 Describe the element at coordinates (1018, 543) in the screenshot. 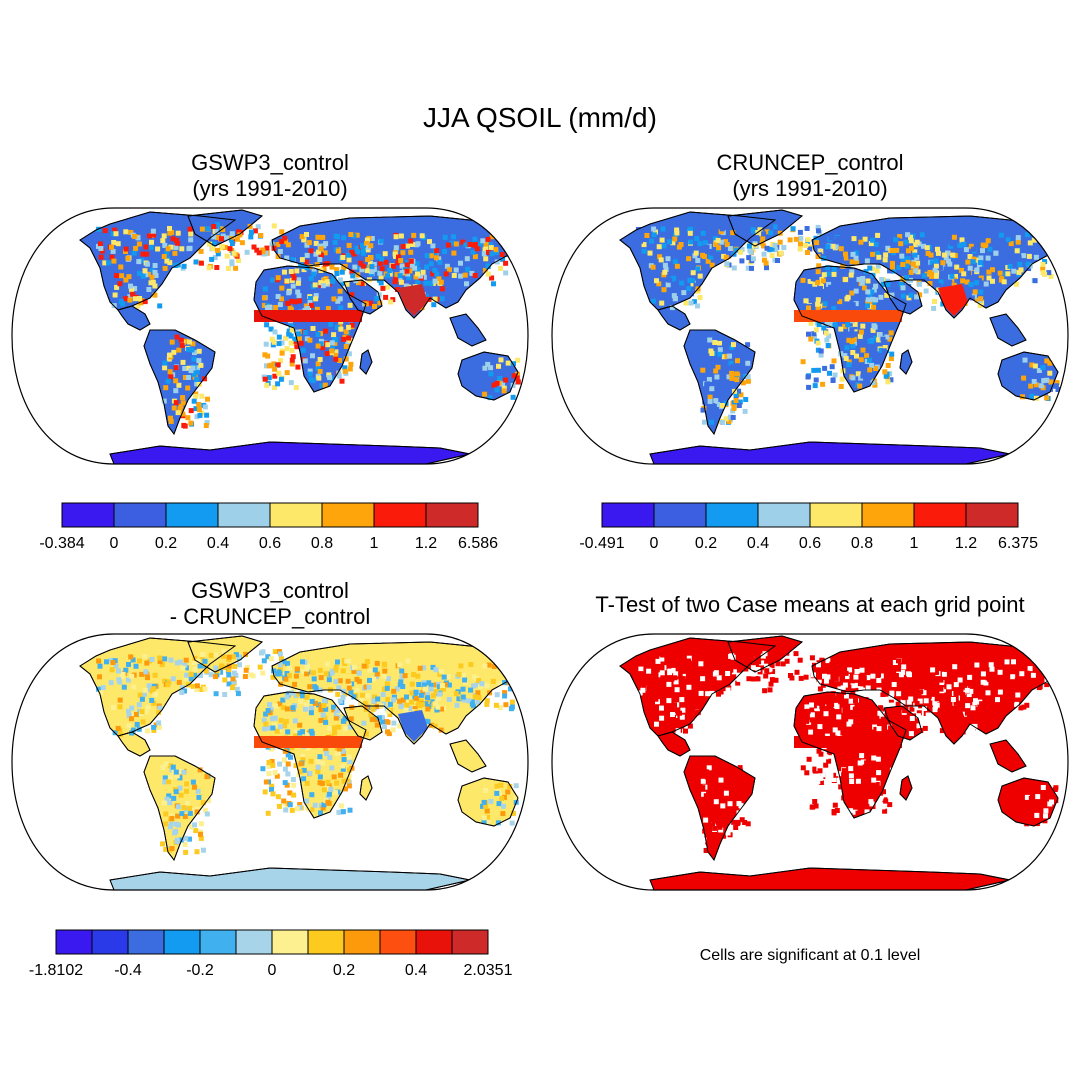

I see `colorbar-tick-label: 6.375` at that location.